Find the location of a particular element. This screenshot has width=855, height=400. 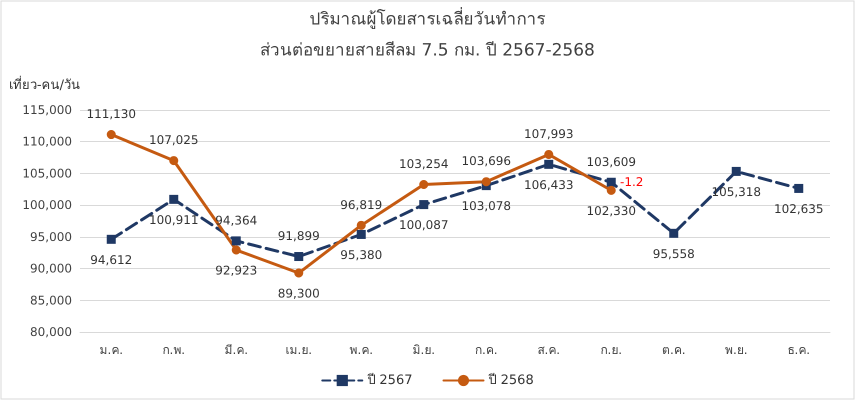

annotation: -1.2 is located at coordinates (632, 182).